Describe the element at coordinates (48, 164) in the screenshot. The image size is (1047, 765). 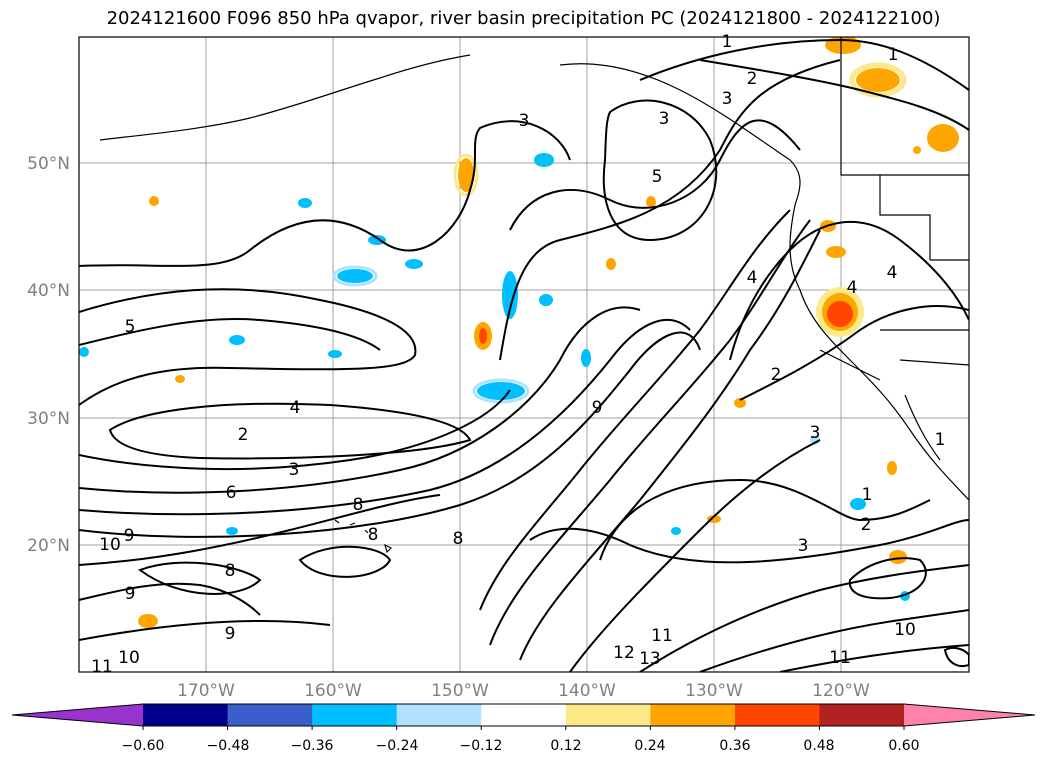
I see `lat-label: 50°N` at that location.